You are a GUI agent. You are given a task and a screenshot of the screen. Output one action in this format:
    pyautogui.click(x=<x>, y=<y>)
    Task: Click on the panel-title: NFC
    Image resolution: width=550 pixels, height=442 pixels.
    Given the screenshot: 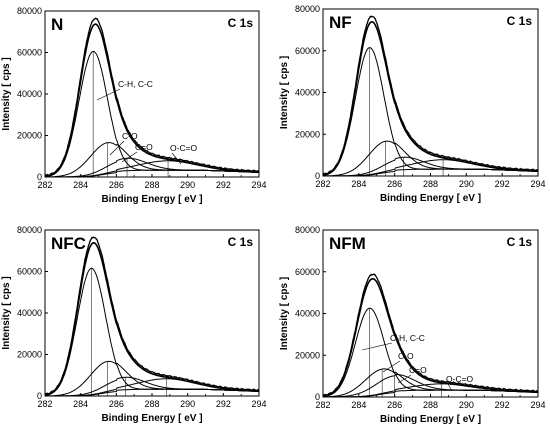 What is the action you would take?
    pyautogui.click(x=68, y=243)
    